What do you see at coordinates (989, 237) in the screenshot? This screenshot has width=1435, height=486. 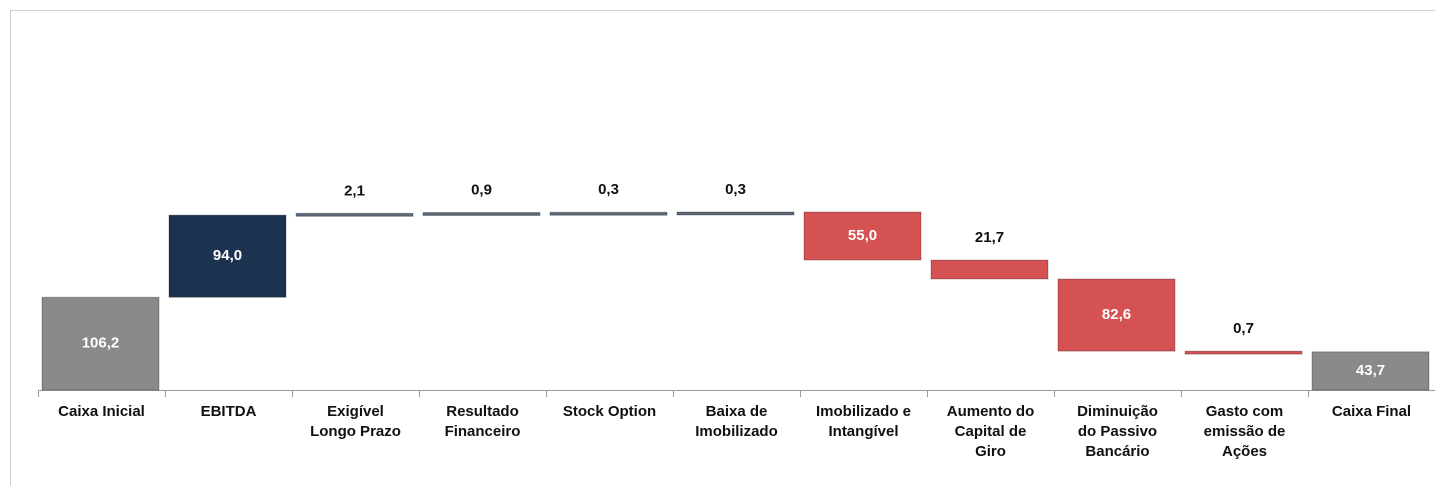 I see `value-label: 21,7` at bounding box center [989, 237].